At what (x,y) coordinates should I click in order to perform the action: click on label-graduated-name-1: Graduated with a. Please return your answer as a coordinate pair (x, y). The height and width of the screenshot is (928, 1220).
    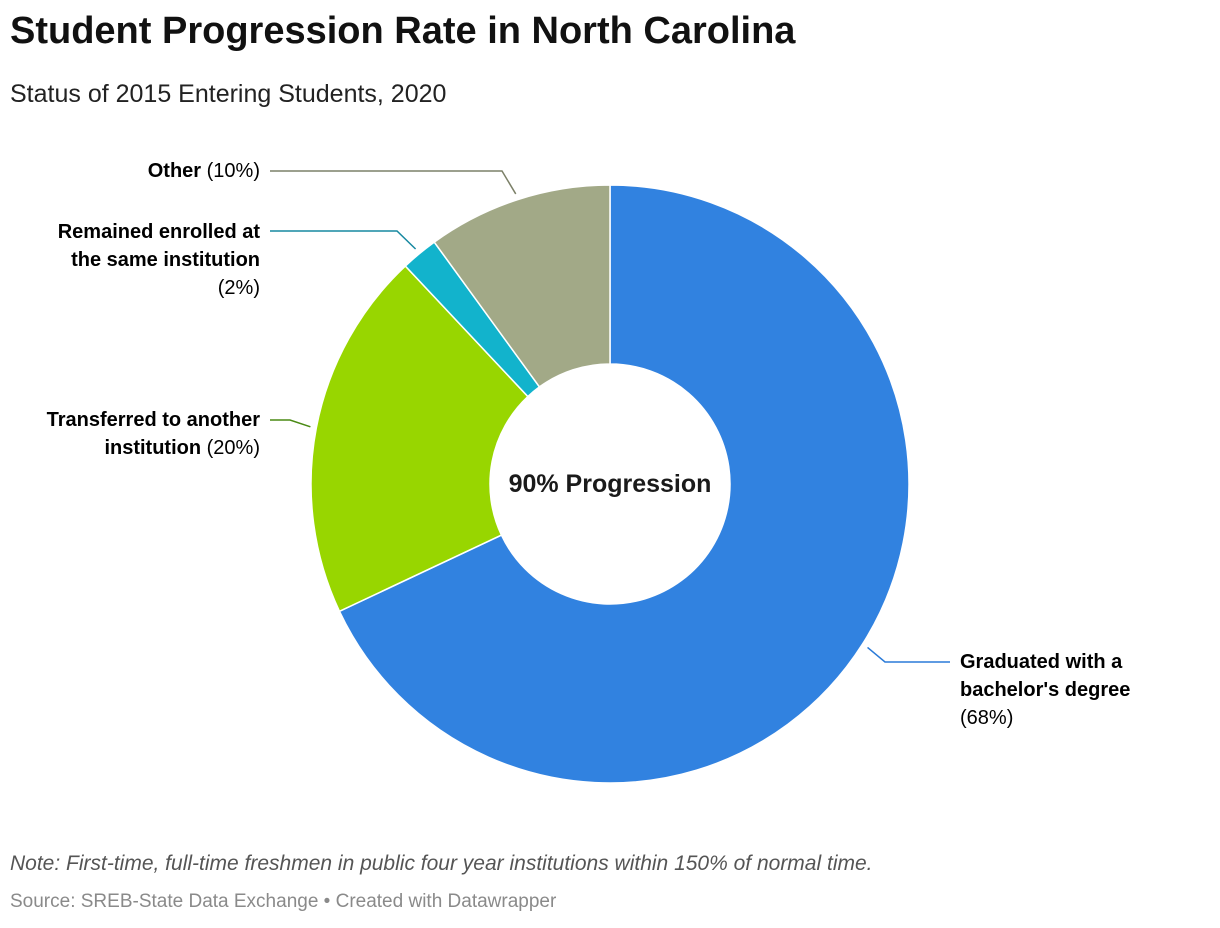
    Looking at the image, I should click on (1041, 662).